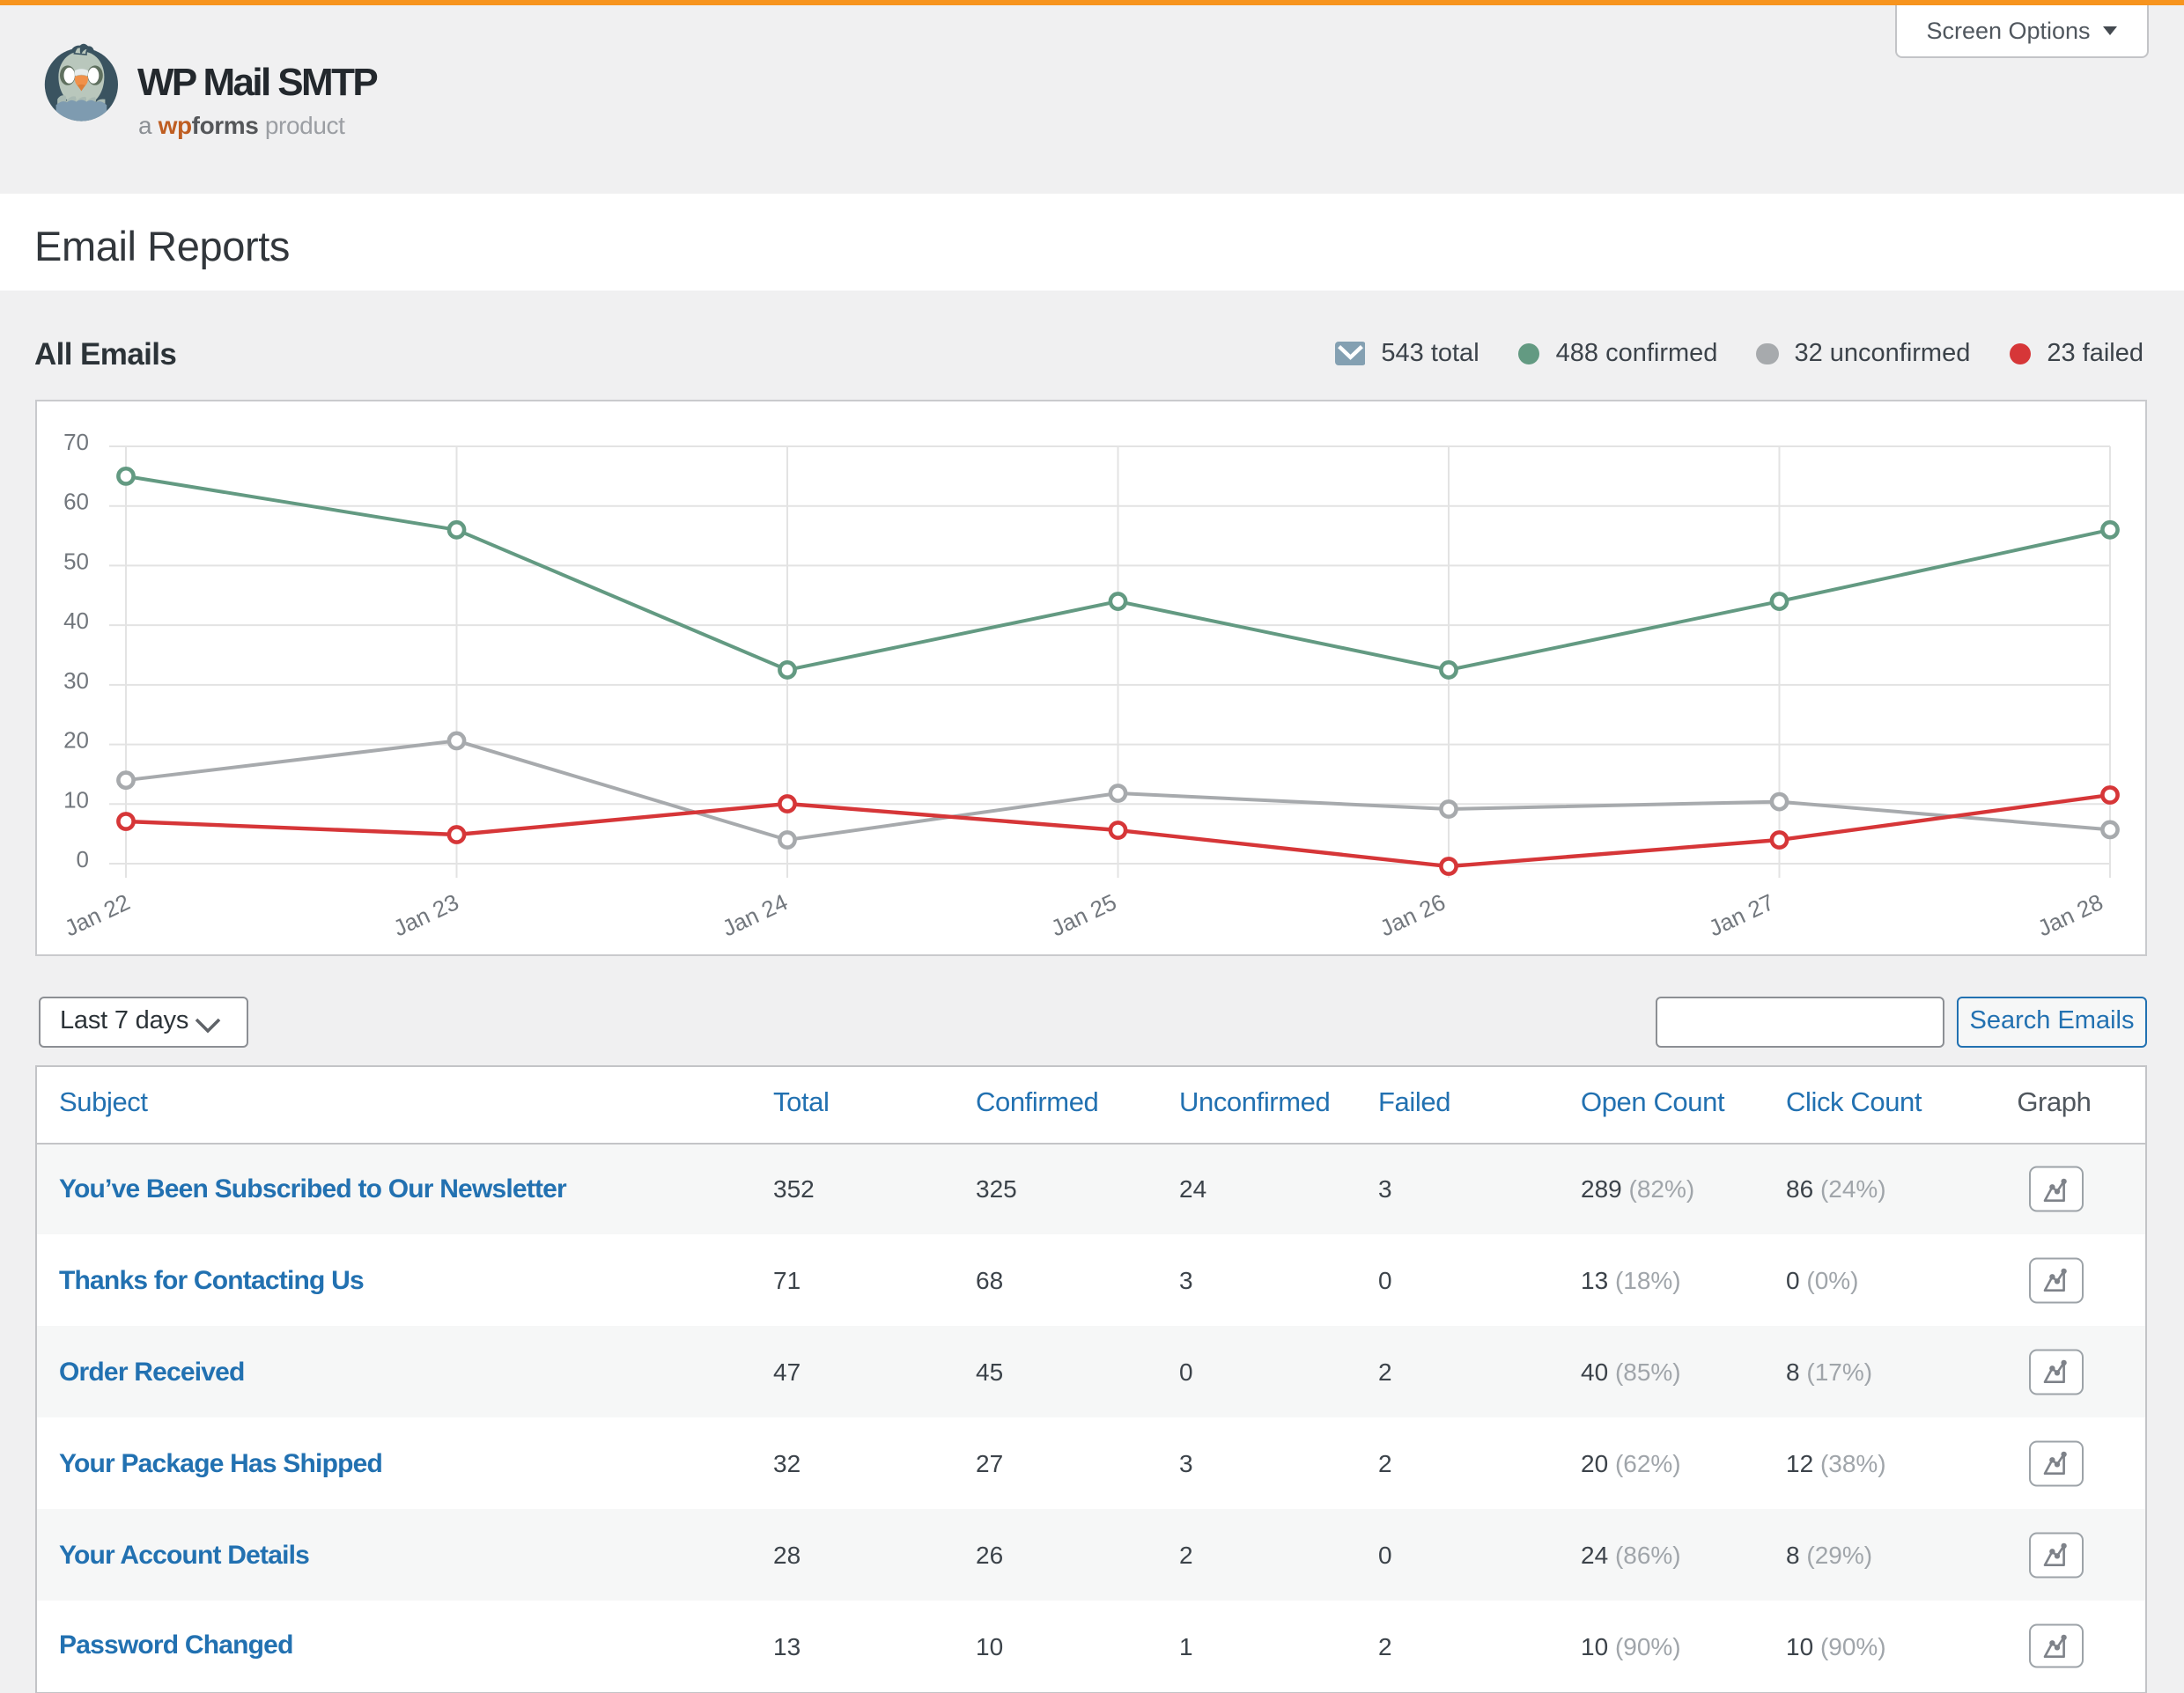 This screenshot has width=2184, height=1693. I want to click on svg-text: 30, so click(76, 679).